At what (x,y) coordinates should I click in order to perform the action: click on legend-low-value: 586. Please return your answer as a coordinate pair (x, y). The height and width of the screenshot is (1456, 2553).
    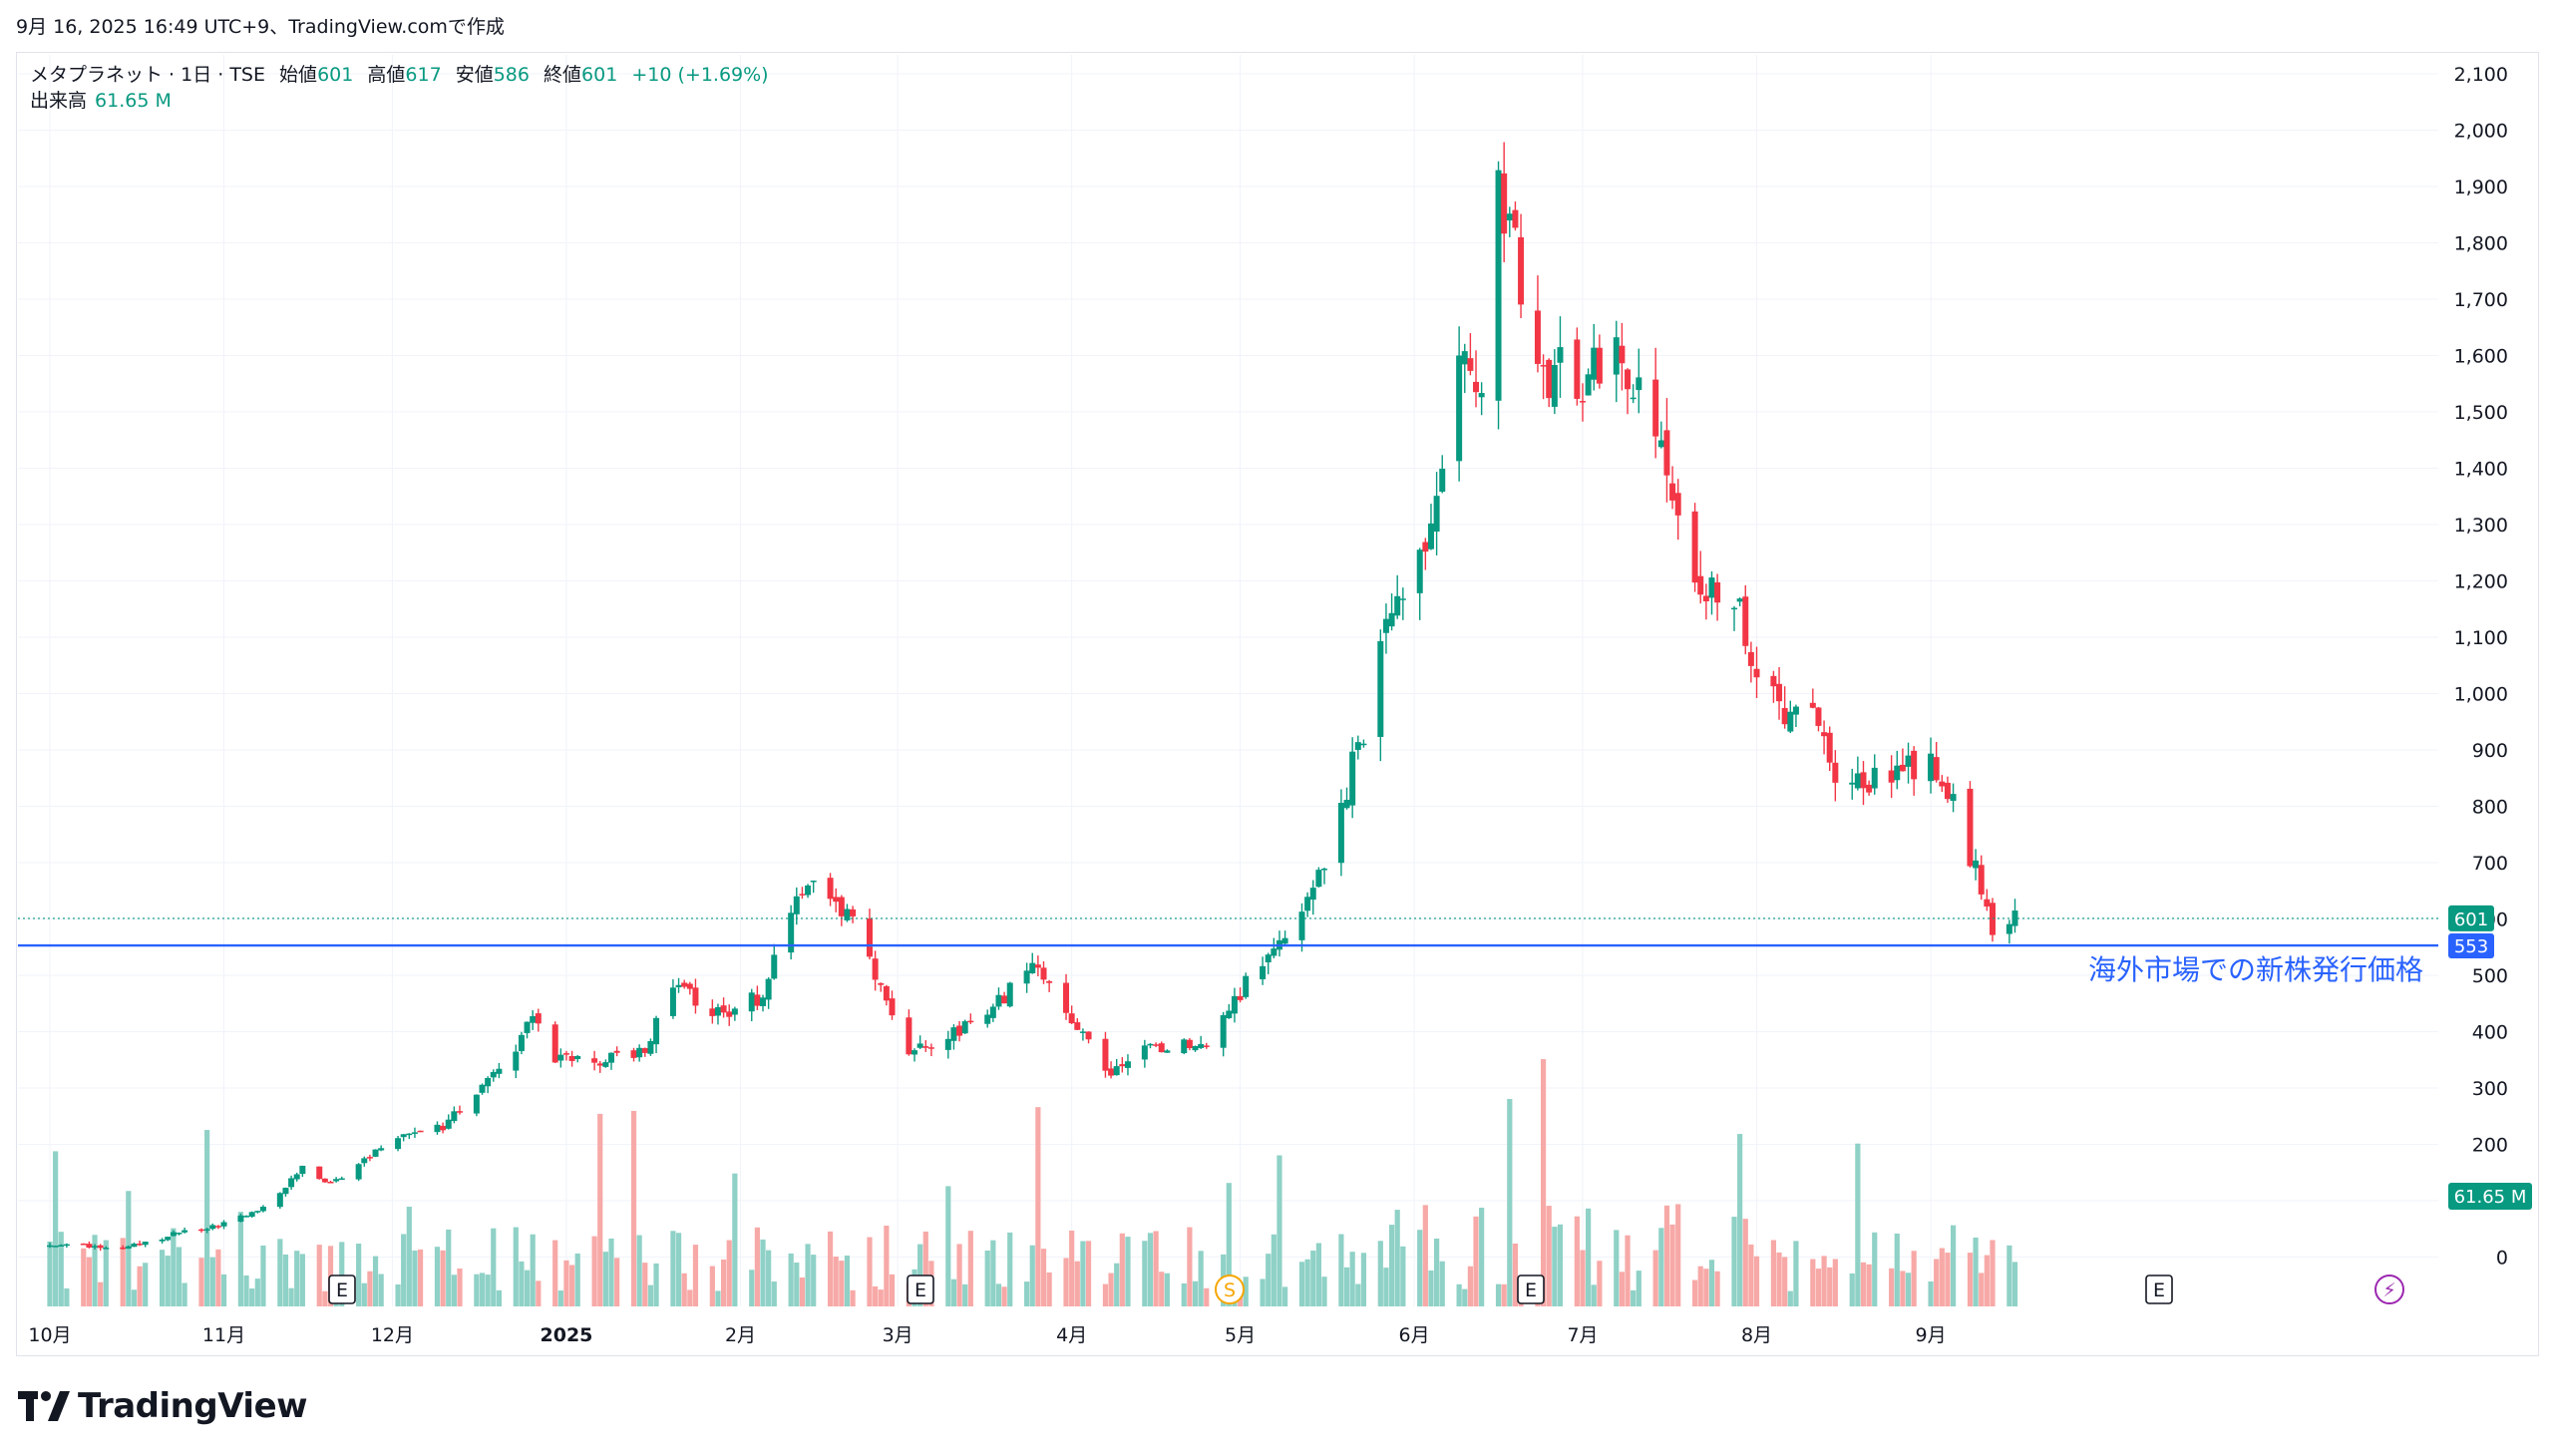
    Looking at the image, I should click on (512, 75).